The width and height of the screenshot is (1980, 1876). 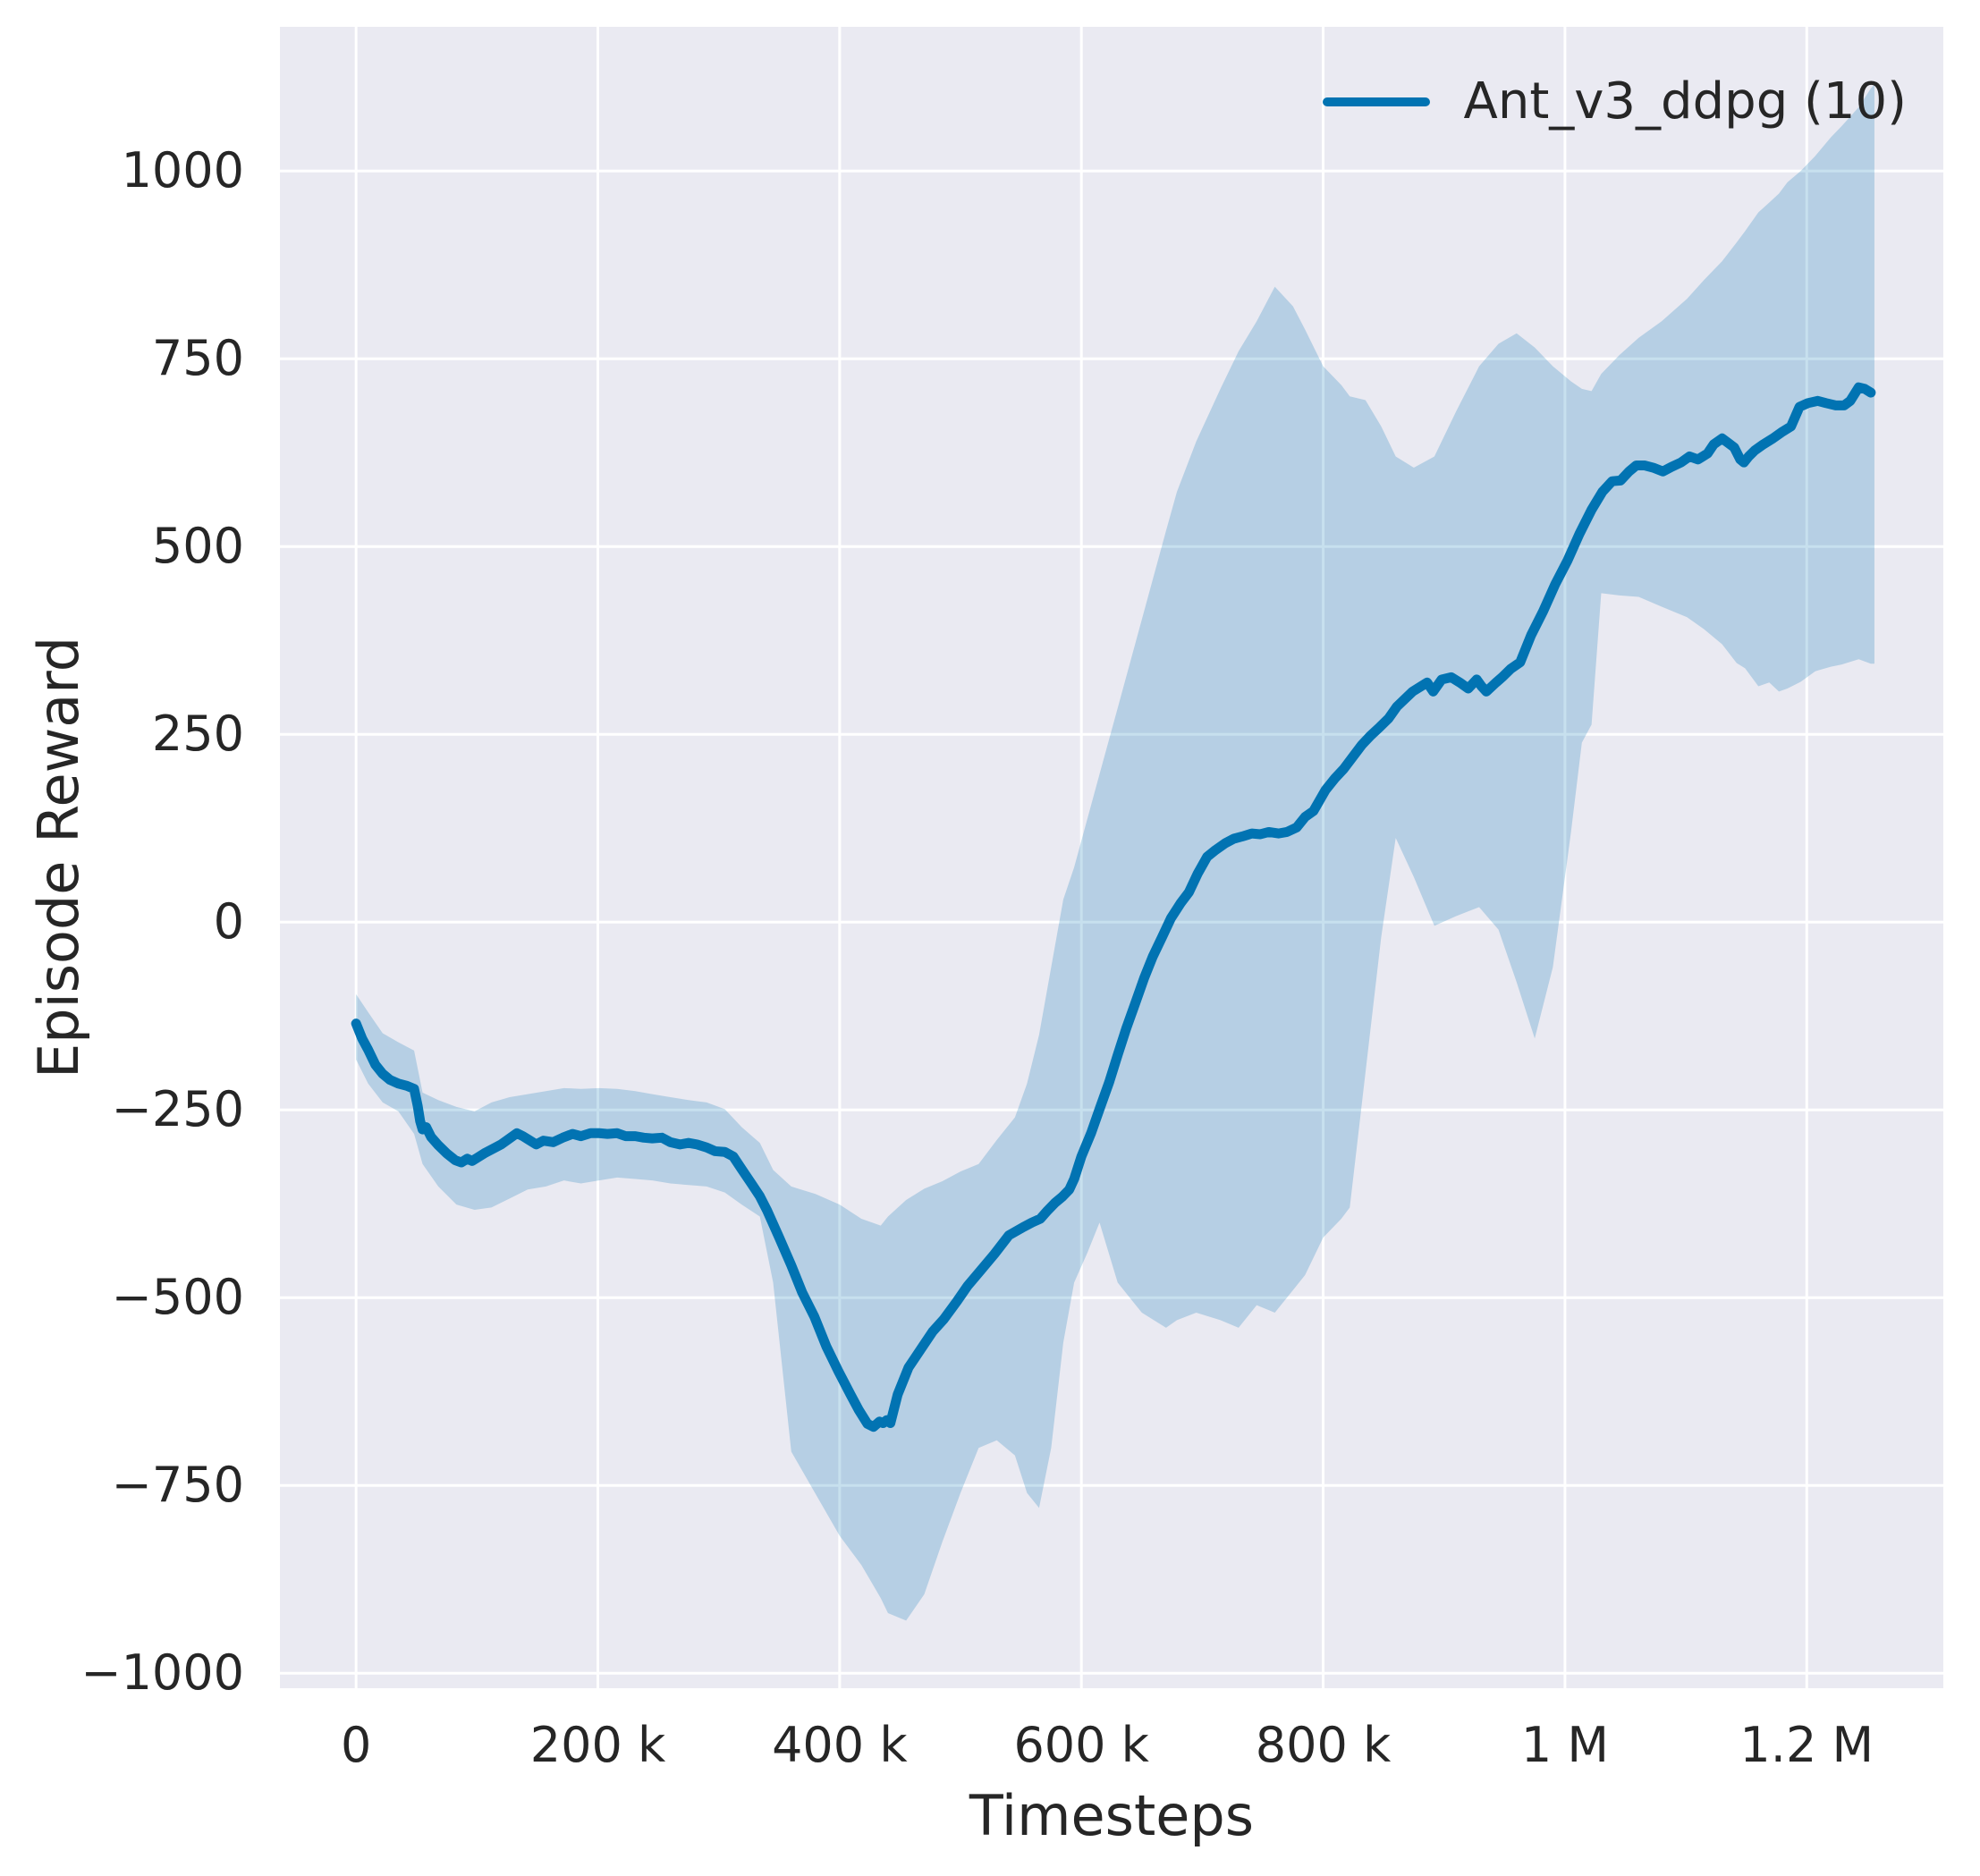 What do you see at coordinates (1685, 102) in the screenshot?
I see `legend-entry-label: Ant_v3_ddpg (10)` at bounding box center [1685, 102].